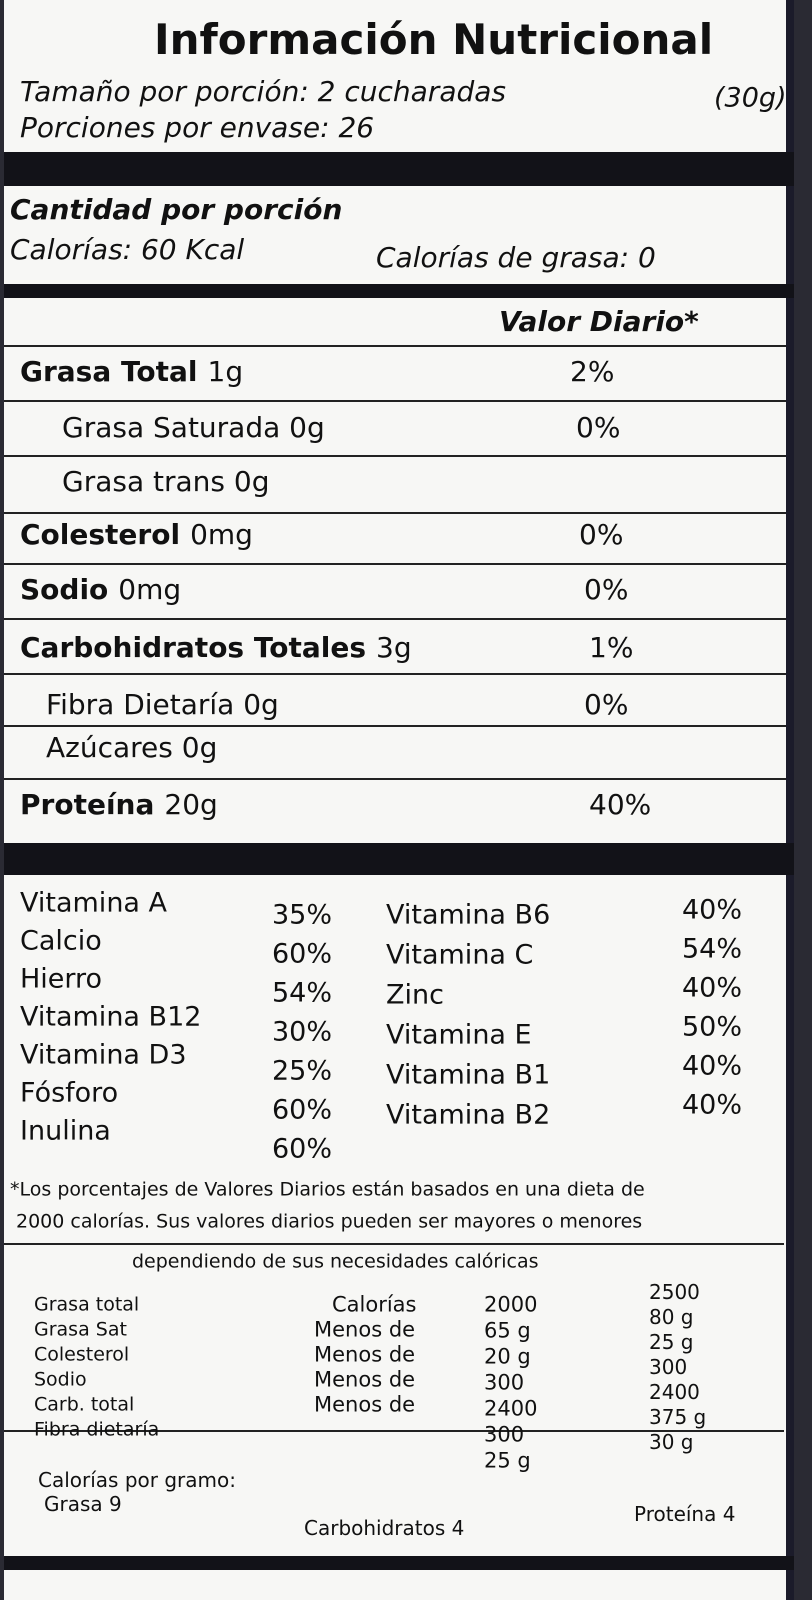 The image size is (812, 1600). I want to click on reference-2000: 65 g, so click(507, 1330).